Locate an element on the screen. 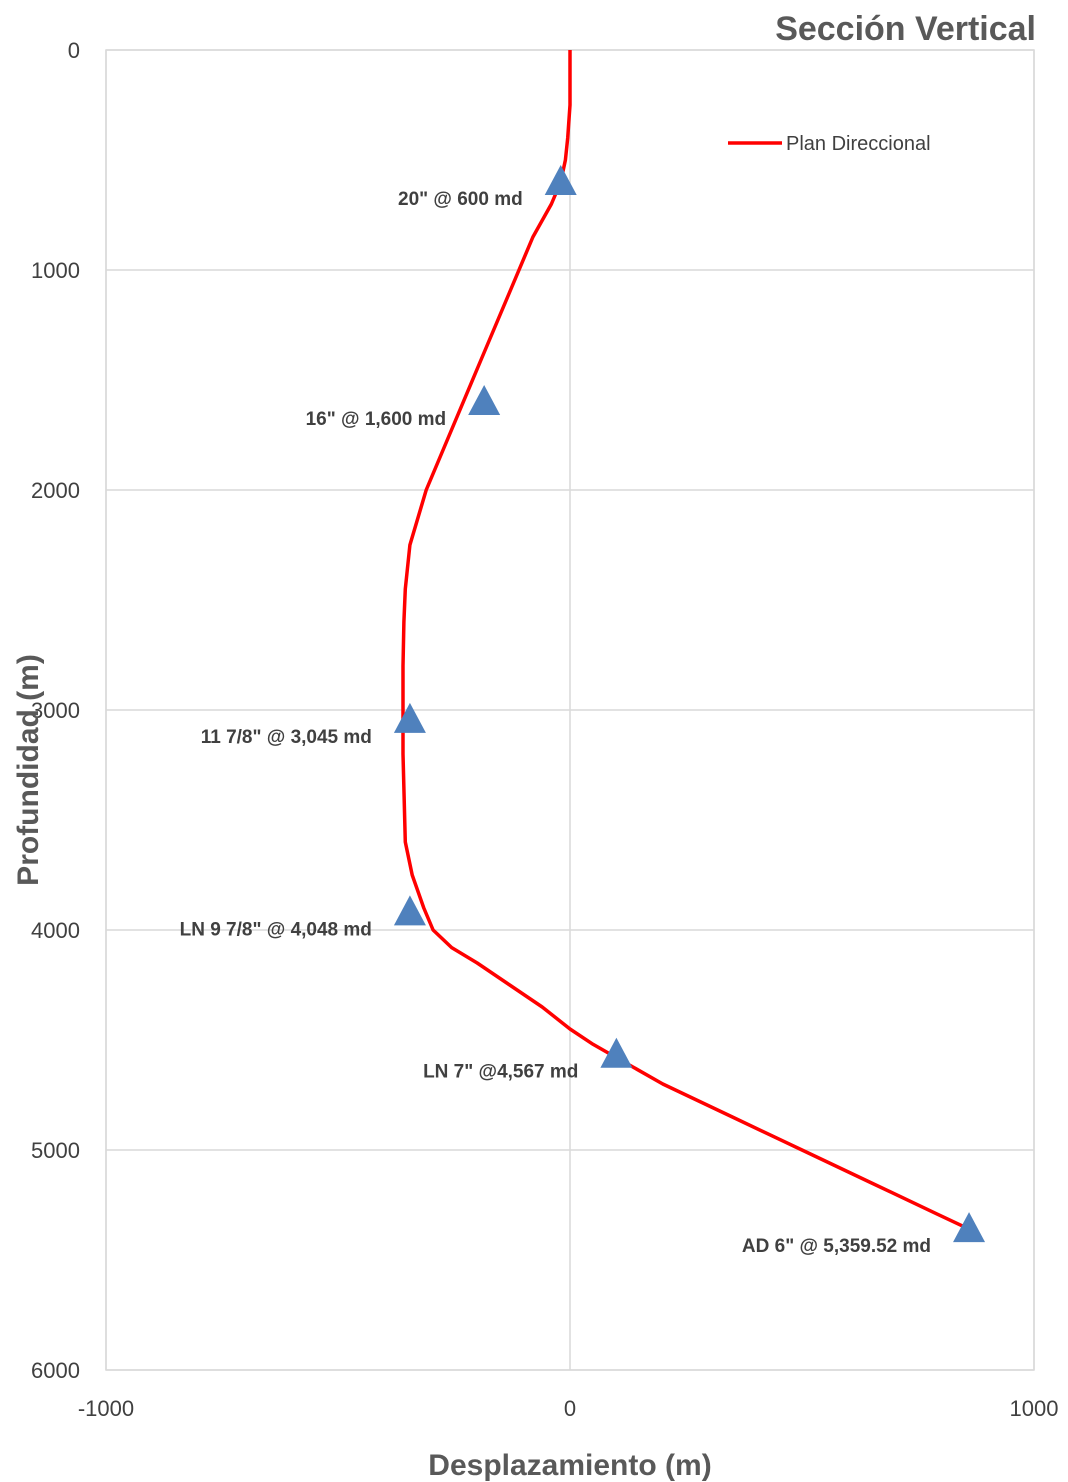 The height and width of the screenshot is (1482, 1068). y-tick-label: 1000 is located at coordinates (55, 270).